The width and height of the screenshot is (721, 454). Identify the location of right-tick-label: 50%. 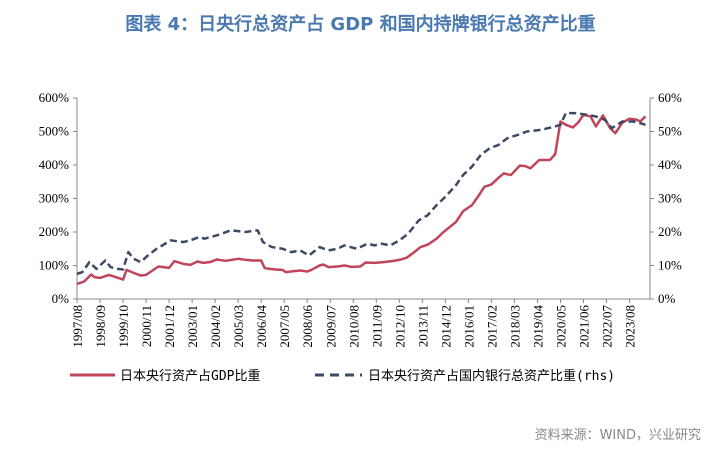
(670, 131).